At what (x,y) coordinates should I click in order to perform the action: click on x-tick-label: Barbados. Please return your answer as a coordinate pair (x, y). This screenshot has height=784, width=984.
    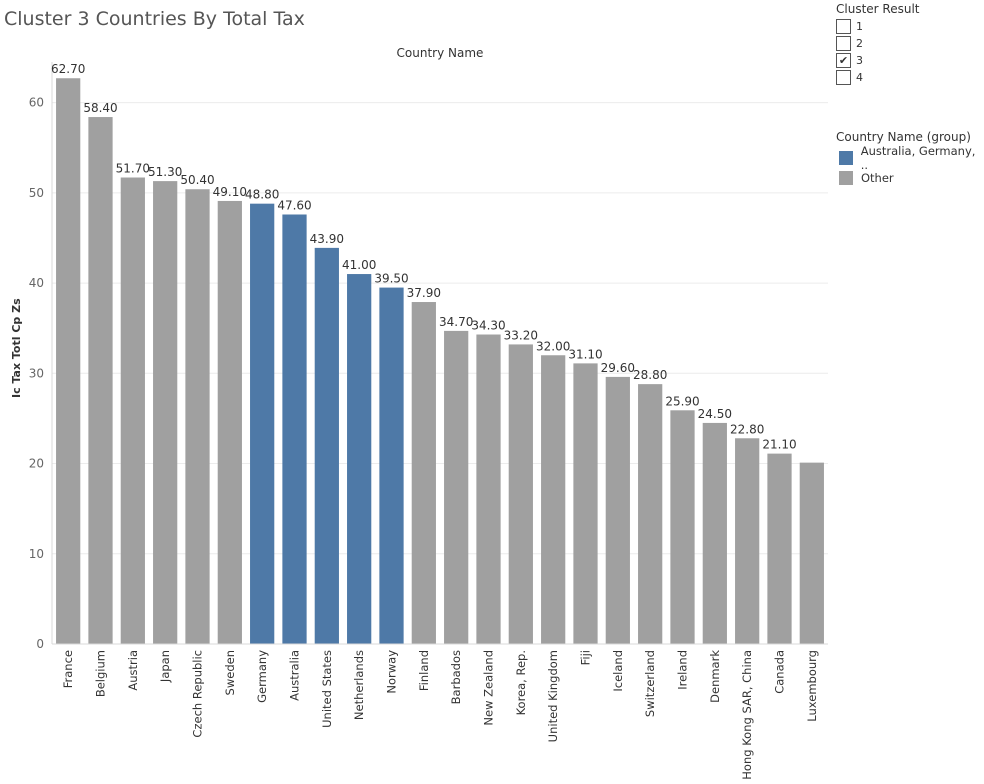
    Looking at the image, I should click on (456, 677).